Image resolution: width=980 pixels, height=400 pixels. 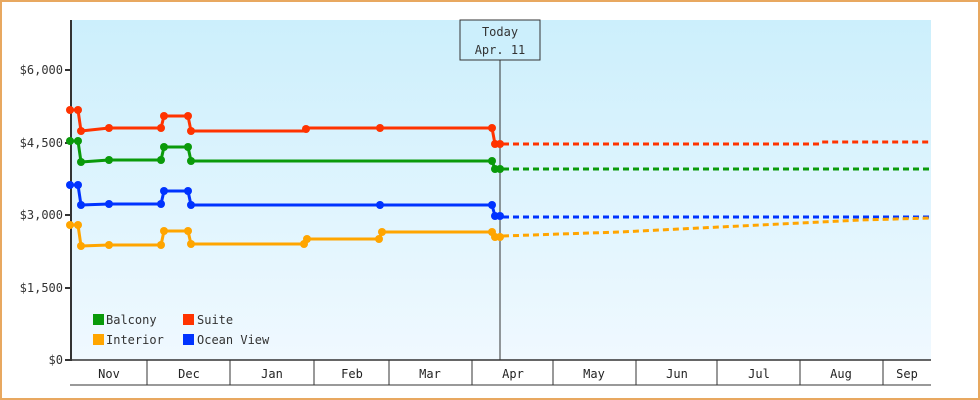 I want to click on today-label: Today, so click(x=500, y=32).